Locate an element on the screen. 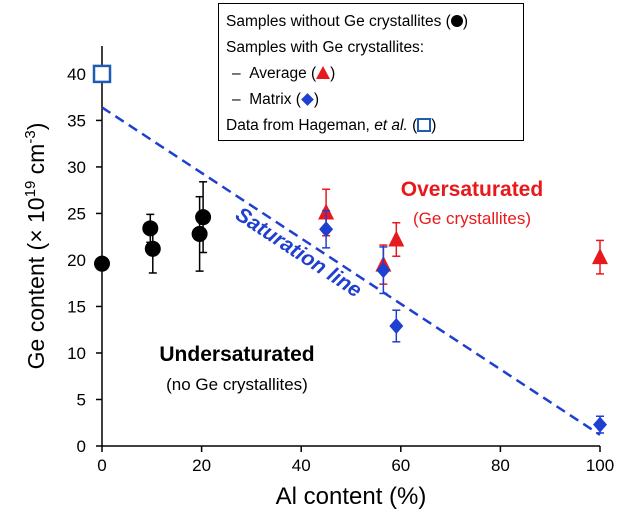  legend-text-without-ge: Samples without Ge crystallites ( is located at coordinates (338, 21).